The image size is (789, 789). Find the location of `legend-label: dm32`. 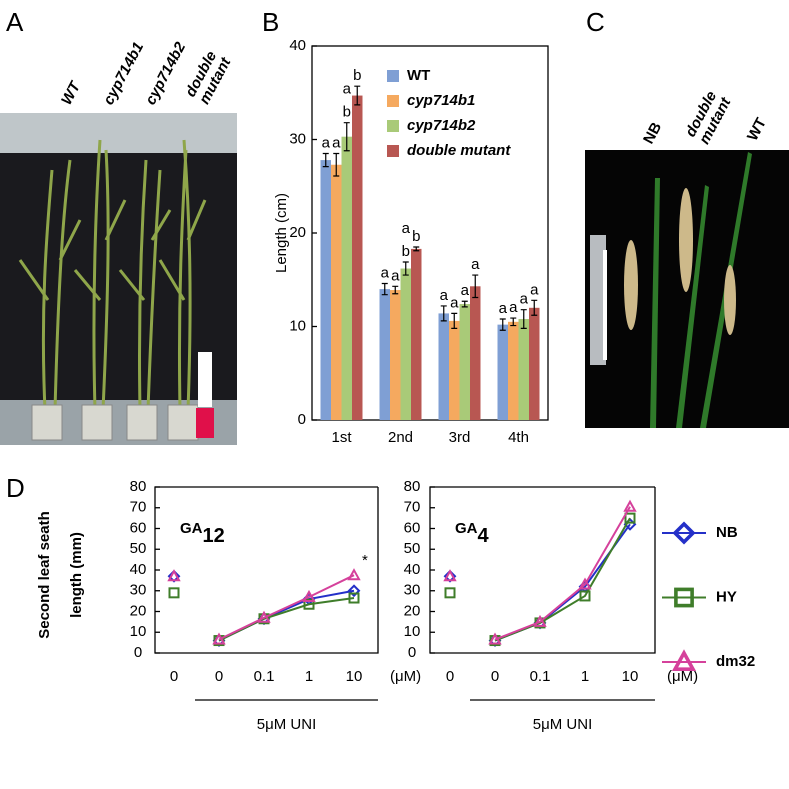

legend-label: dm32 is located at coordinates (735, 661).